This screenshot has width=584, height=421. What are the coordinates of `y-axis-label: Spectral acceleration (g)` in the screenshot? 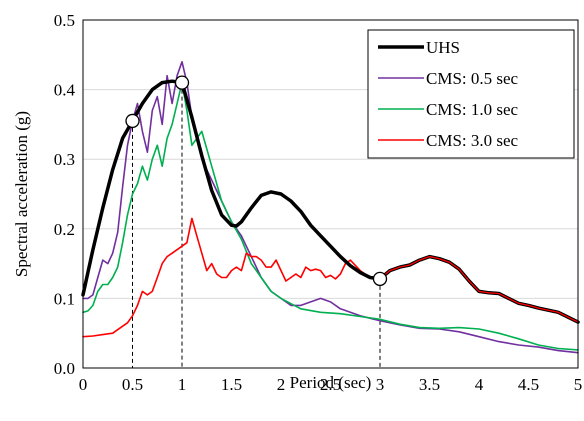 It's located at (21, 194).